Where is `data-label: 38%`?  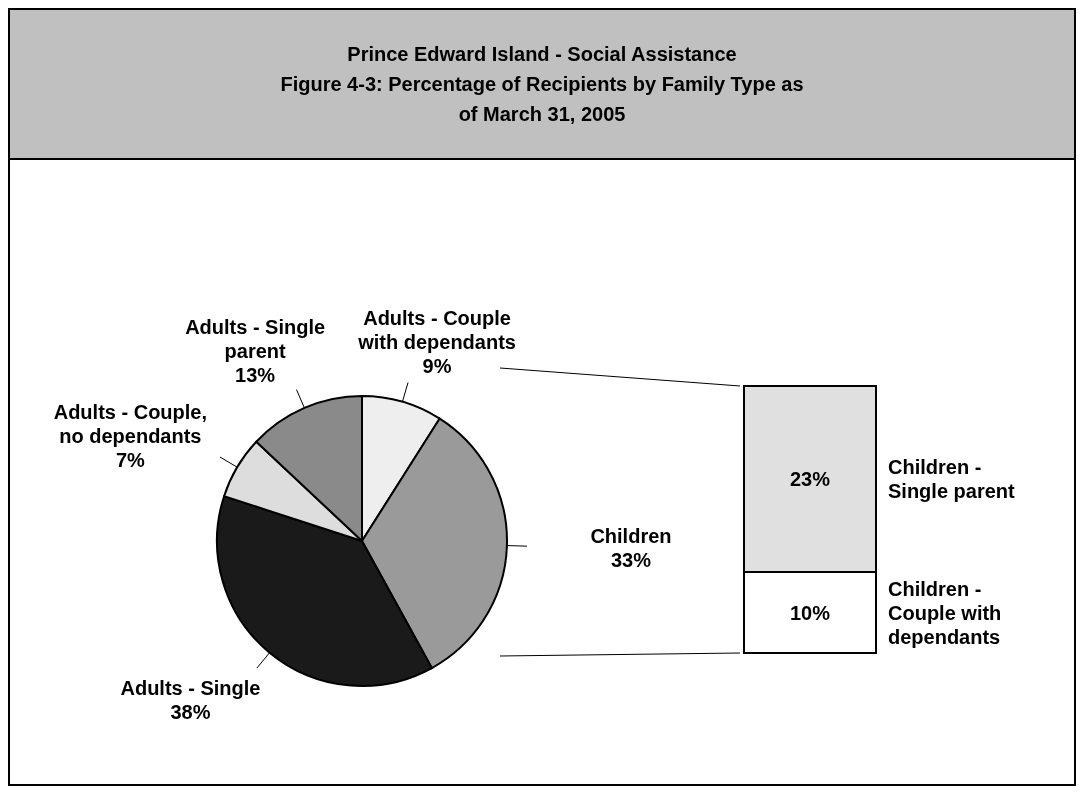
data-label: 38% is located at coordinates (190, 712).